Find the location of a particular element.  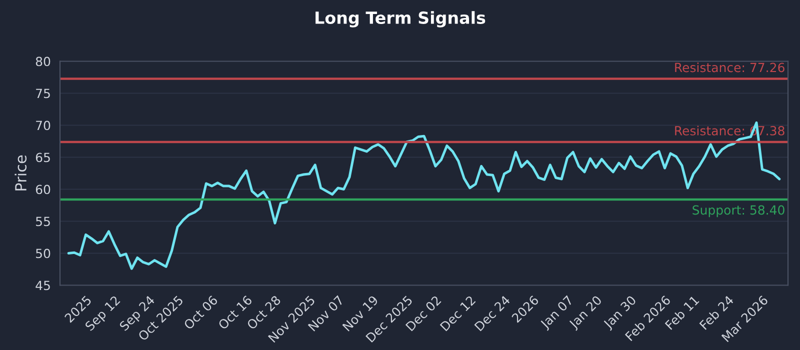

y-tick-label: 65 is located at coordinates (43, 157).